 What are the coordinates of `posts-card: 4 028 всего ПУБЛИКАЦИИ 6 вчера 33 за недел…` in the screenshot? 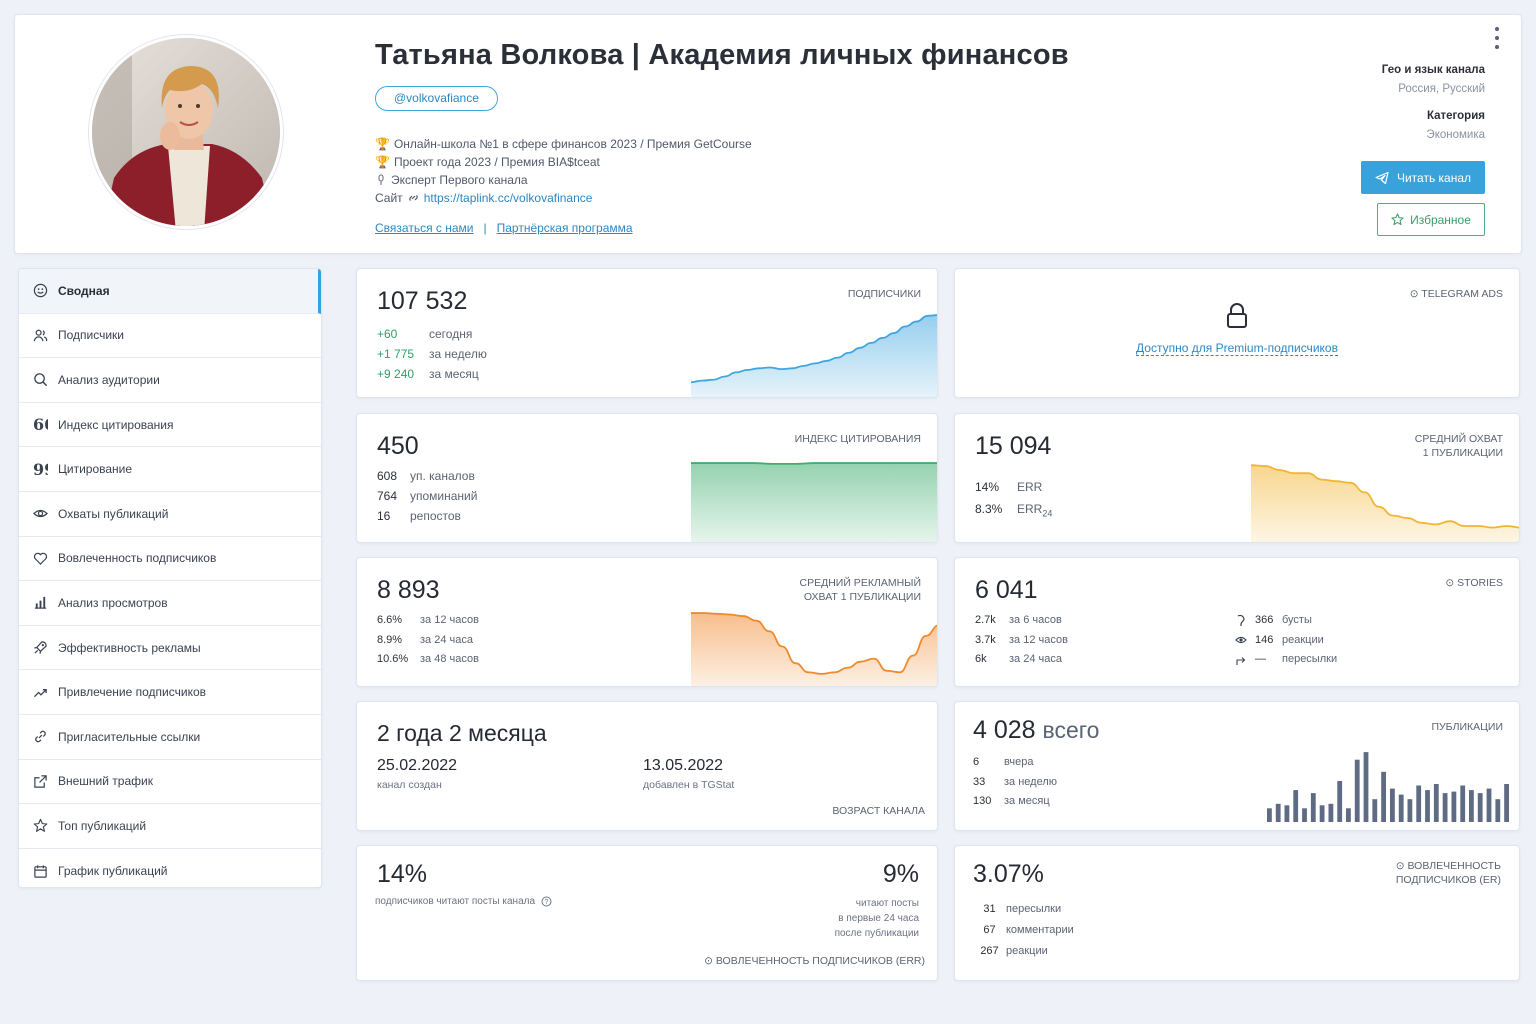 It's located at (1237, 766).